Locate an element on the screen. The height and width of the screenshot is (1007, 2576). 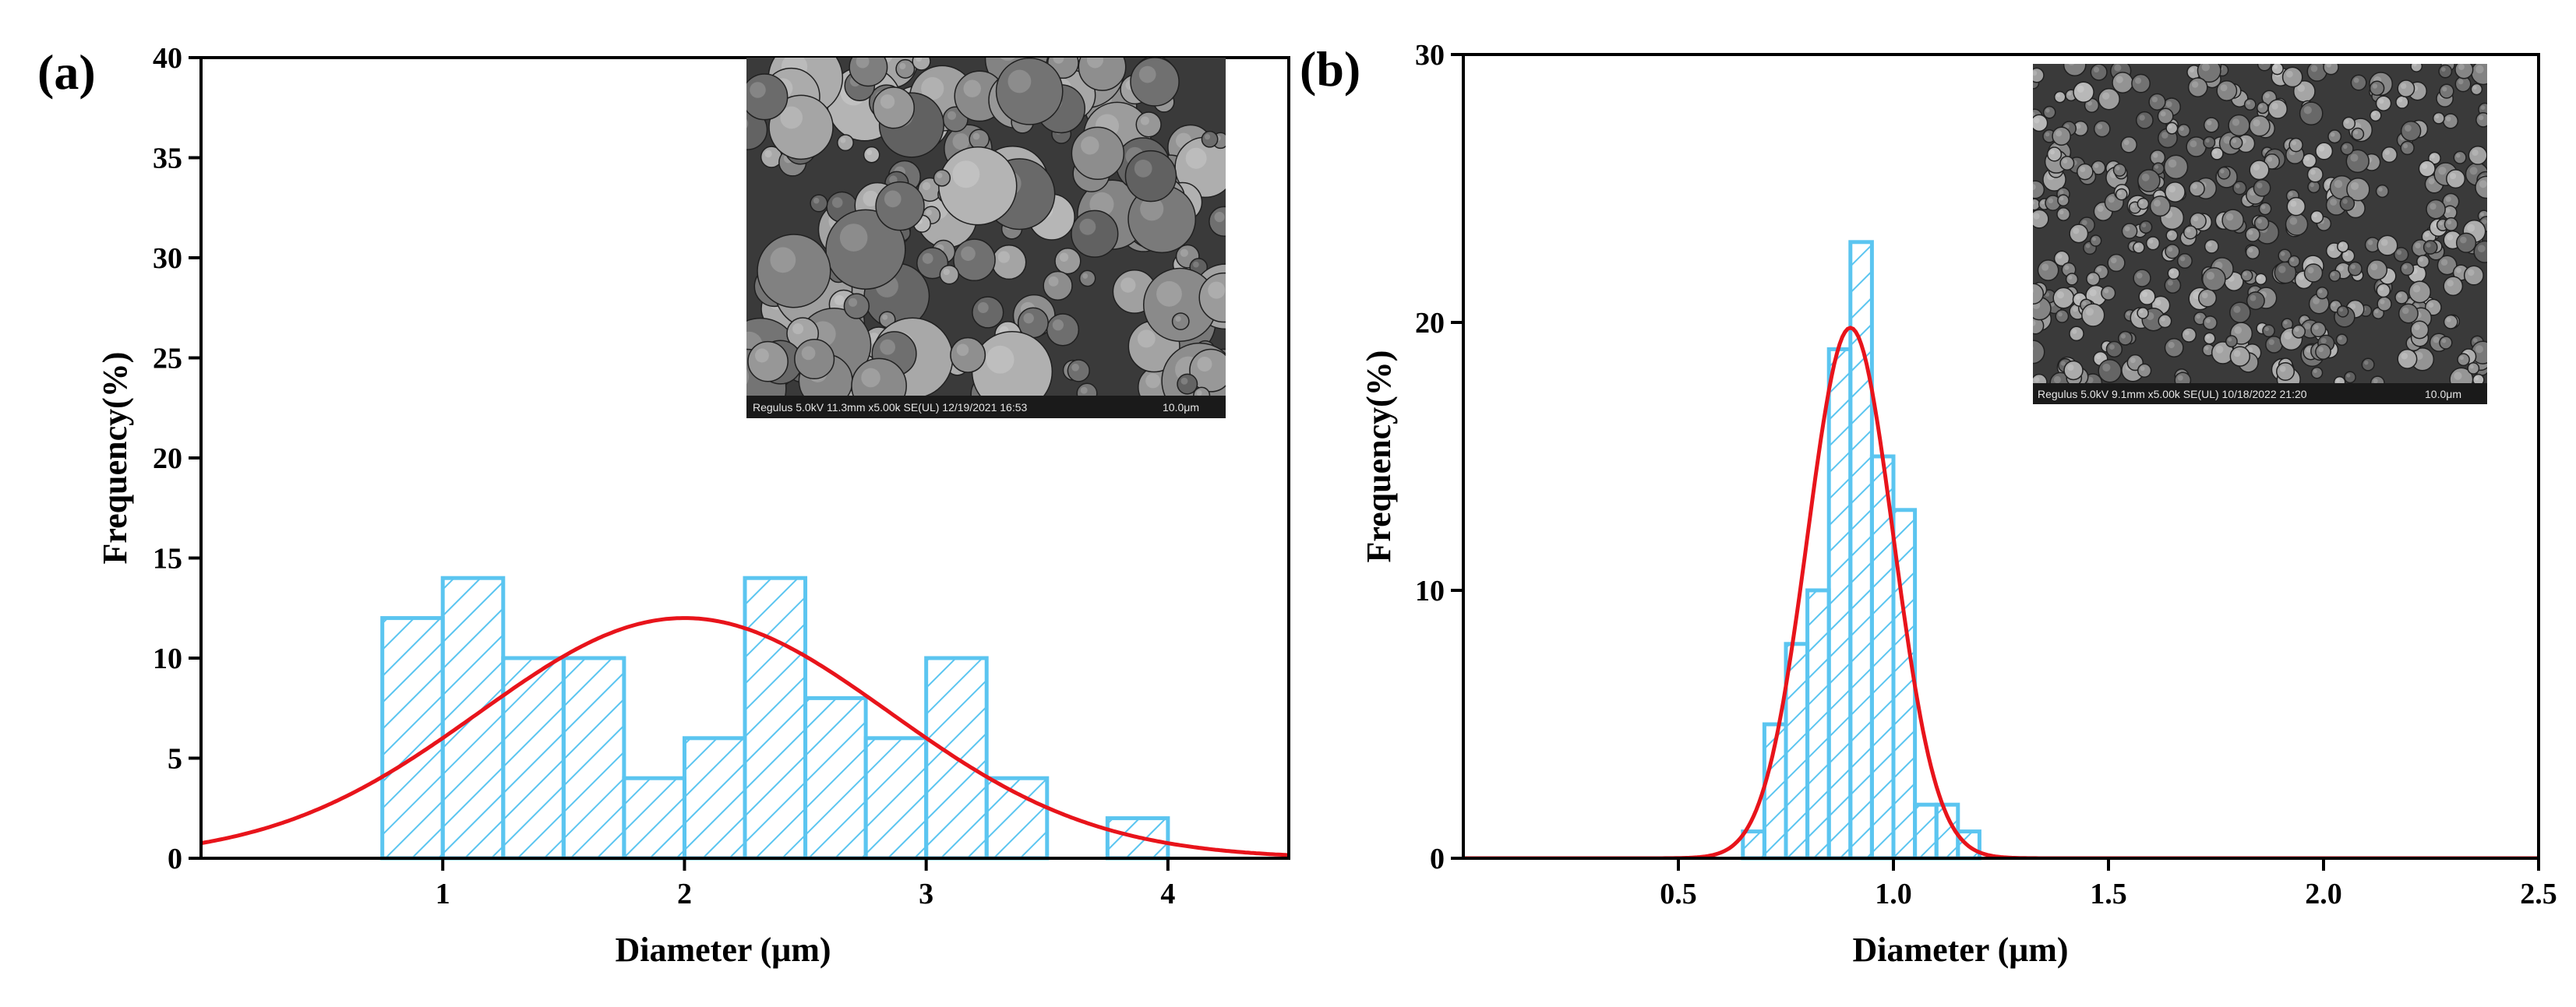
chart-a-sem-particles is located at coordinates (986, 238).